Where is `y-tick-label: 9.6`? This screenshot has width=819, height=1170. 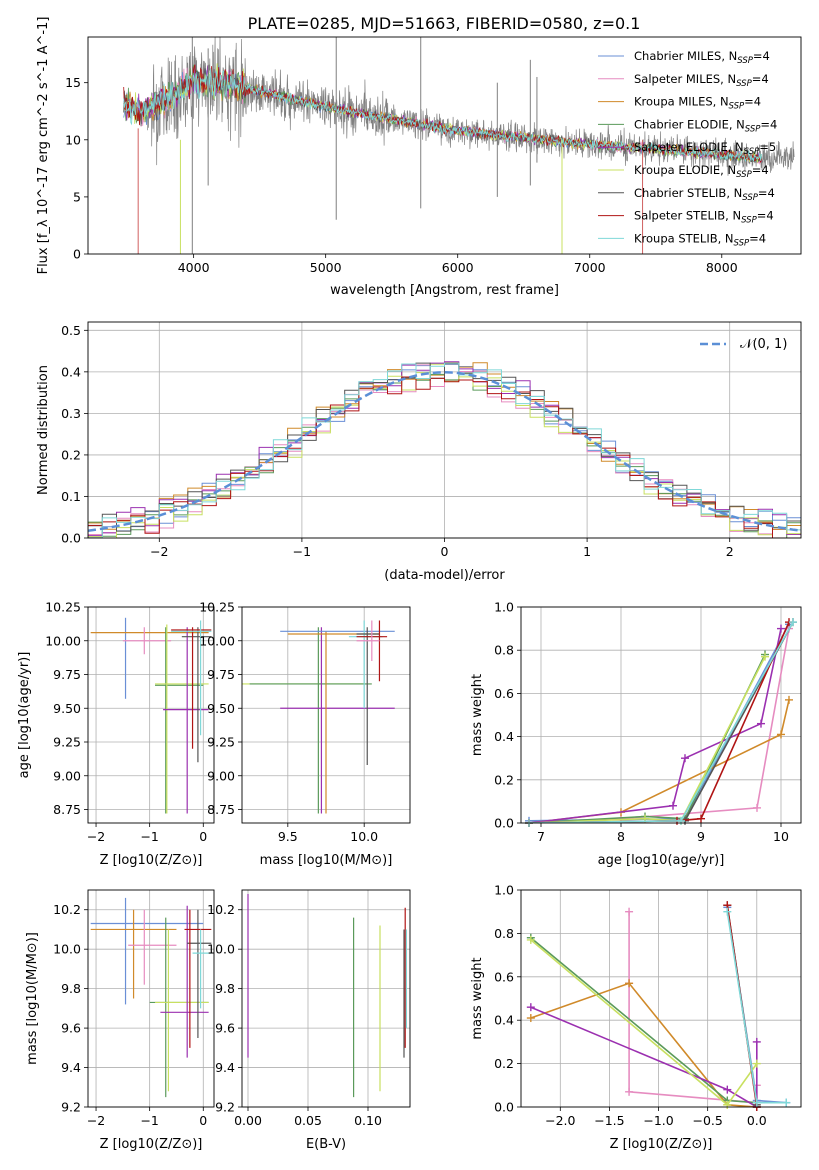
y-tick-label: 9.6 is located at coordinates (71, 1028).